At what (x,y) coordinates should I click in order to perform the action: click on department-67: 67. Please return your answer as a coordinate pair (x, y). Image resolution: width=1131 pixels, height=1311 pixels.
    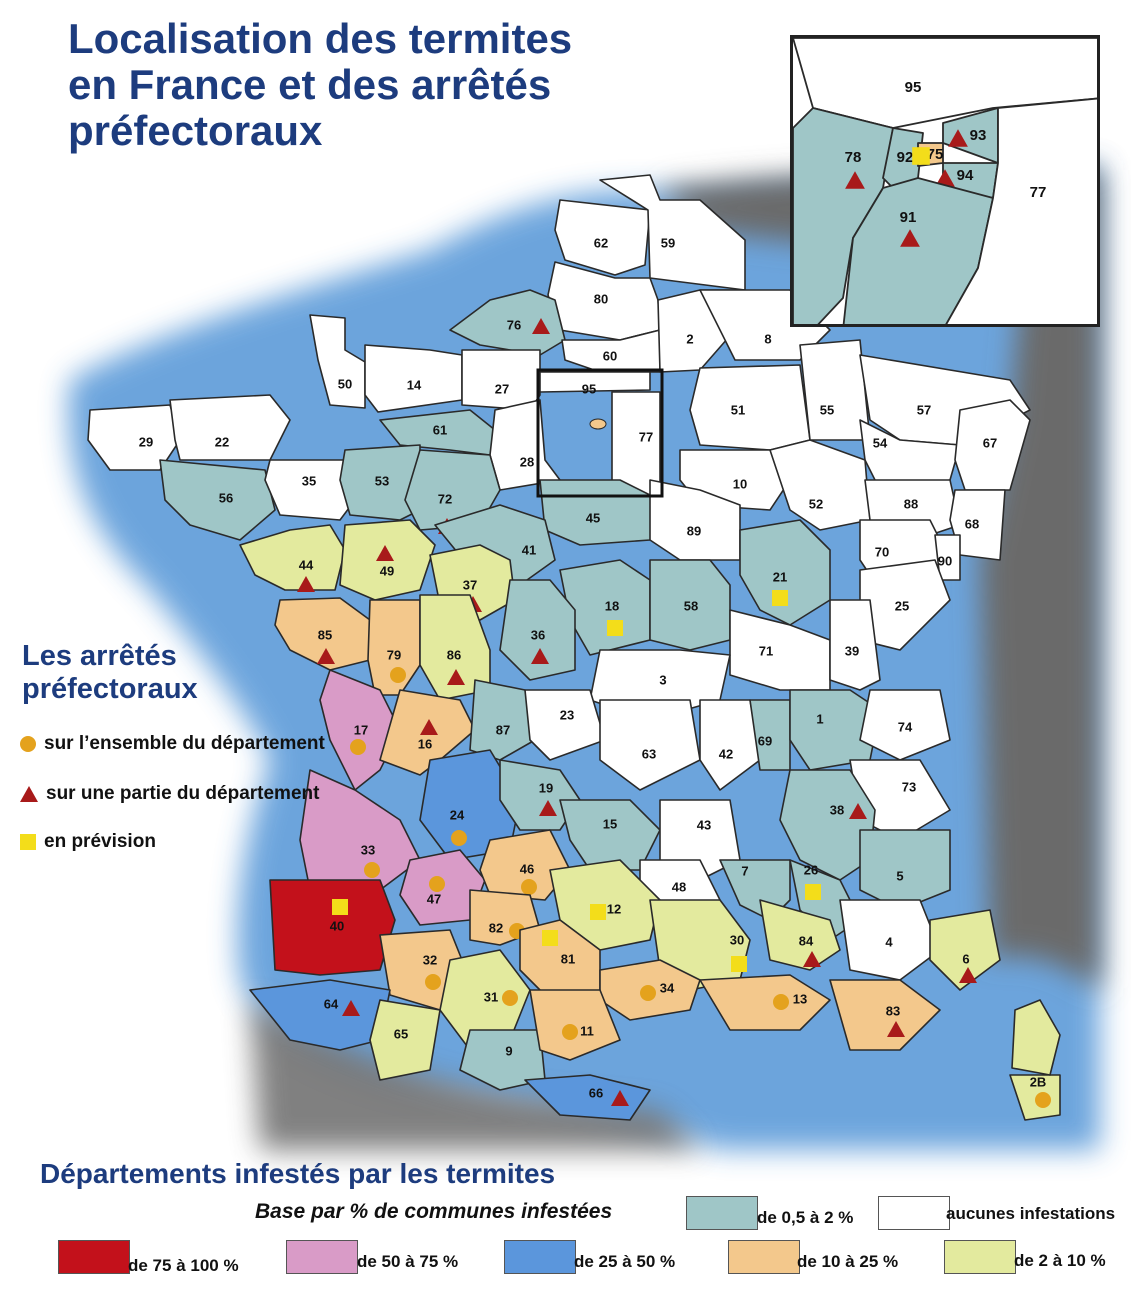
    Looking at the image, I should click on (992, 445).